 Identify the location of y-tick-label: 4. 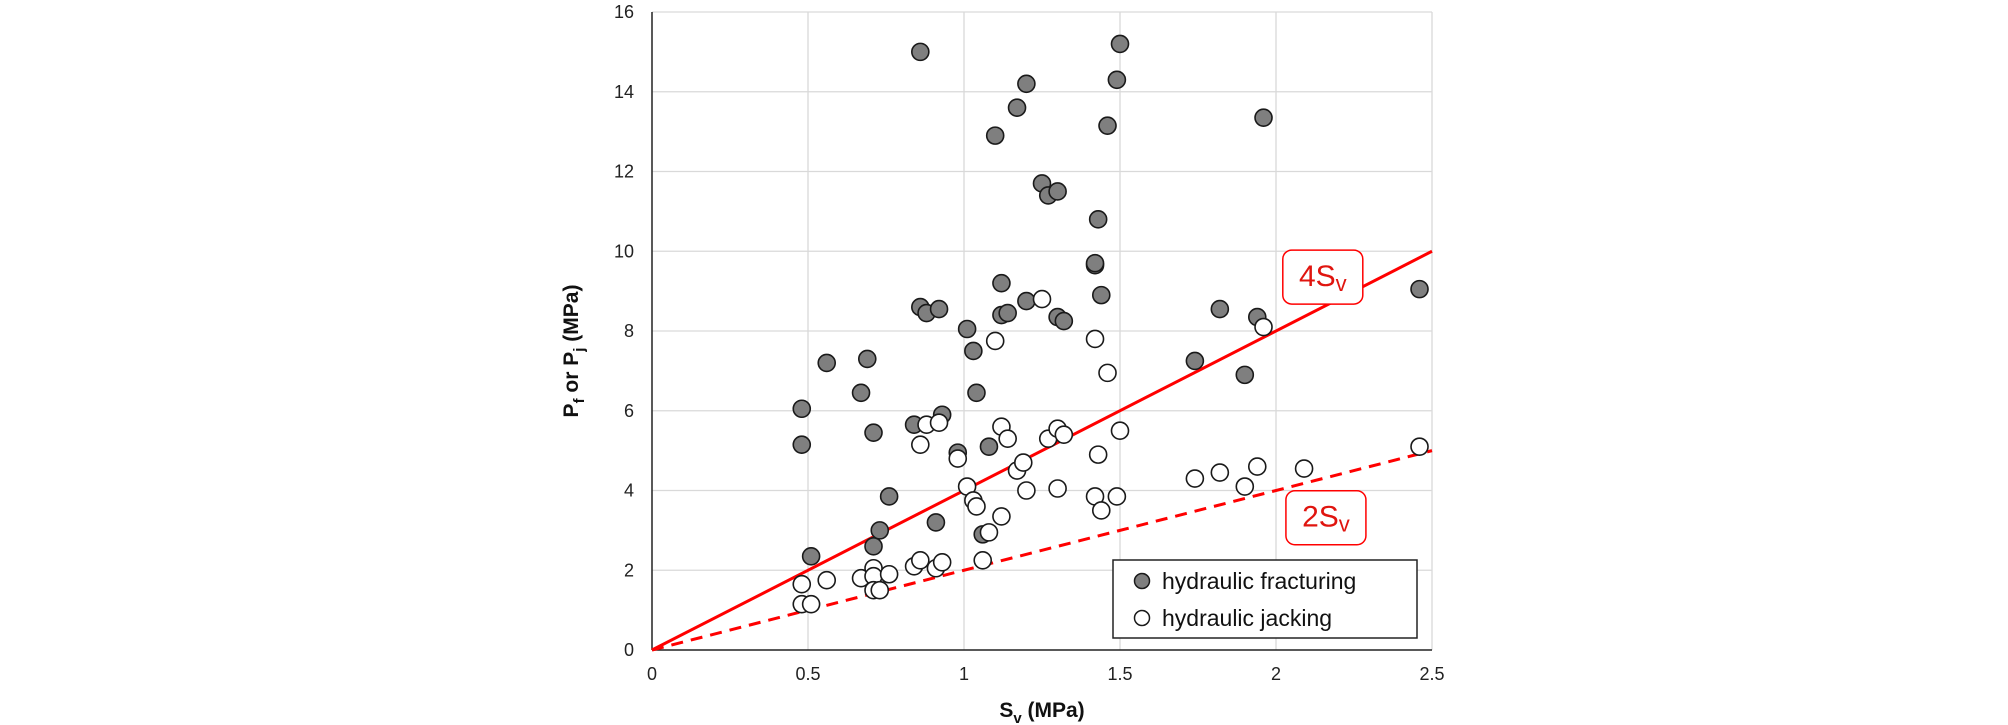
(629, 491).